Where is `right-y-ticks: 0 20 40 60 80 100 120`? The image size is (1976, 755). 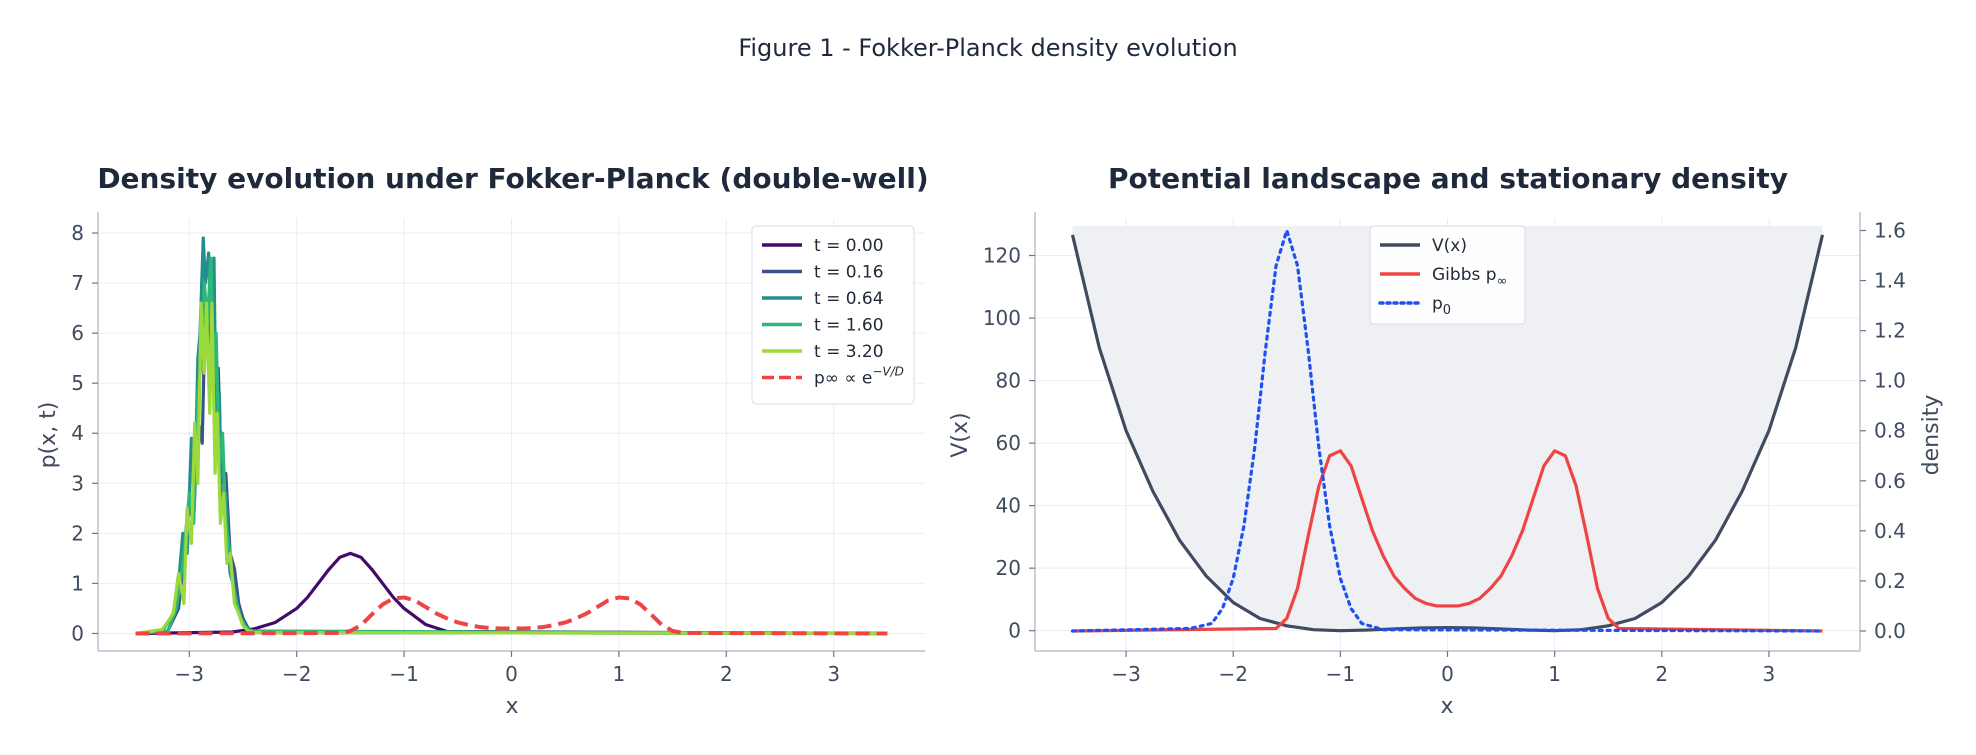 right-y-ticks: 0 20 40 60 80 100 120 is located at coordinates (1009, 443).